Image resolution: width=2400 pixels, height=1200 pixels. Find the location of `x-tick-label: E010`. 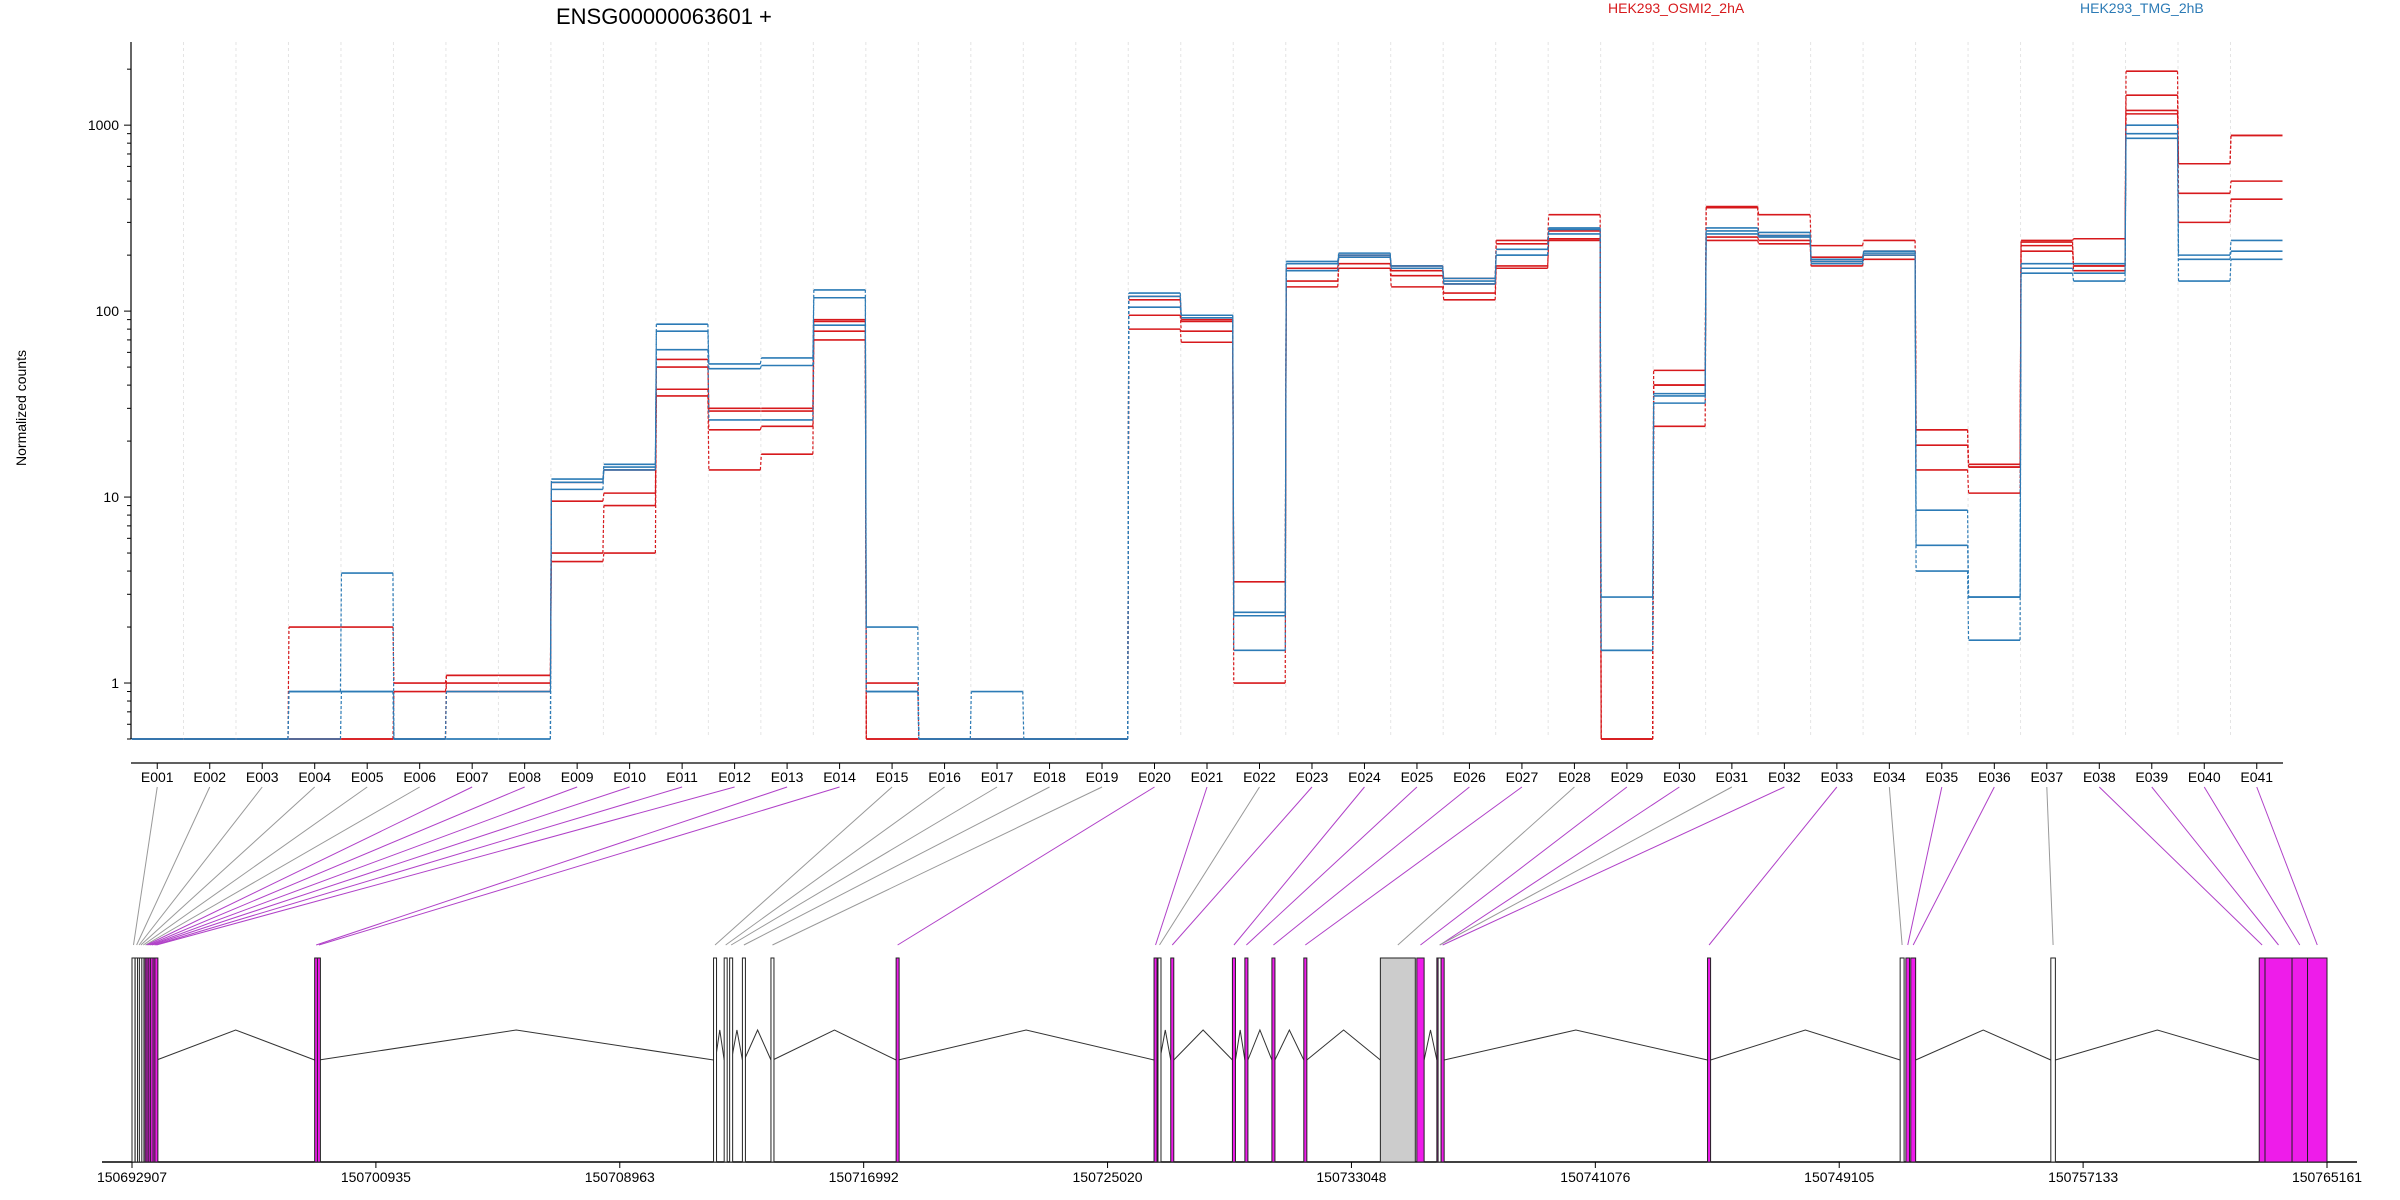

x-tick-label: E010 is located at coordinates (629, 777).